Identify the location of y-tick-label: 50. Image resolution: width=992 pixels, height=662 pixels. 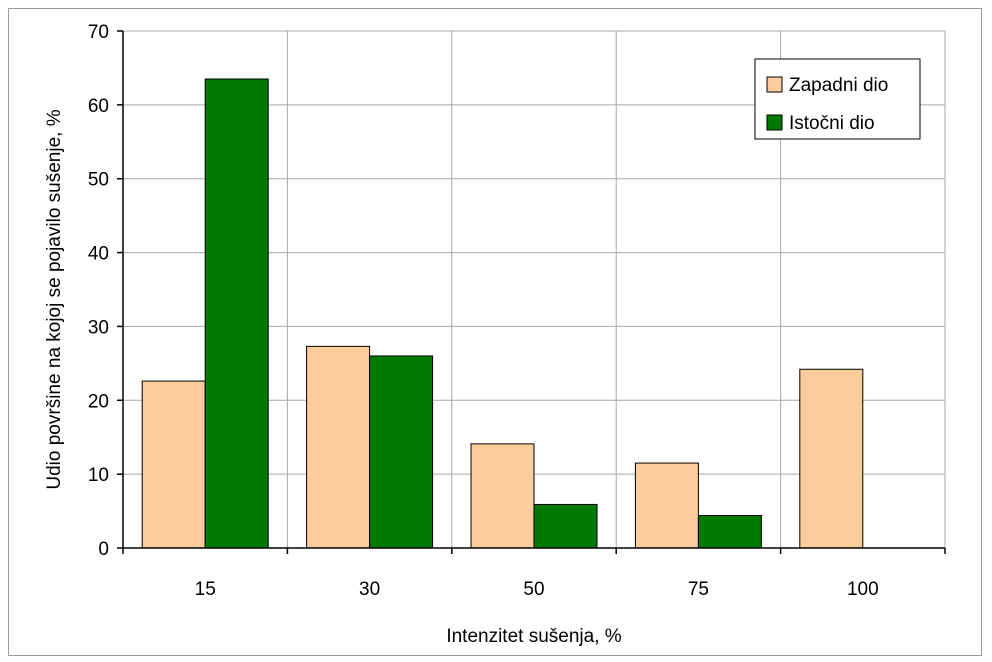
(98, 180).